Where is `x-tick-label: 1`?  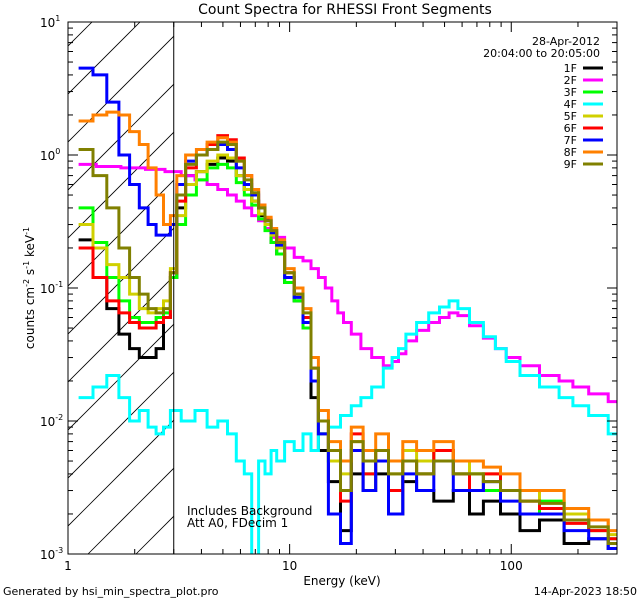 x-tick-label: 1 is located at coordinates (68, 566).